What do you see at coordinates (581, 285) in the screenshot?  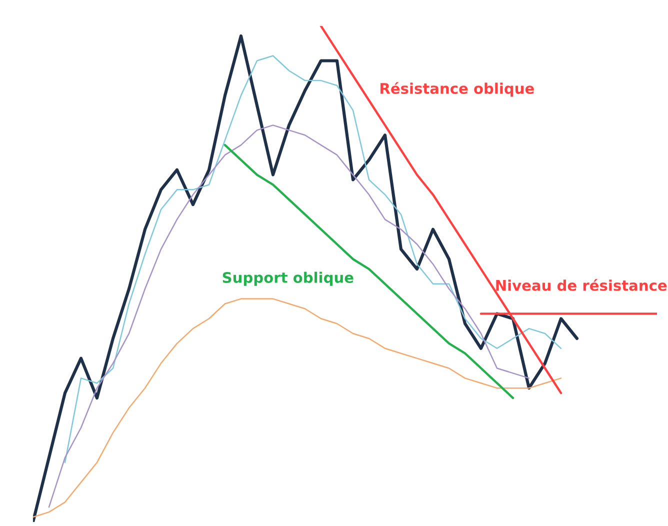 I see `annotation: Niveau de résistance` at bounding box center [581, 285].